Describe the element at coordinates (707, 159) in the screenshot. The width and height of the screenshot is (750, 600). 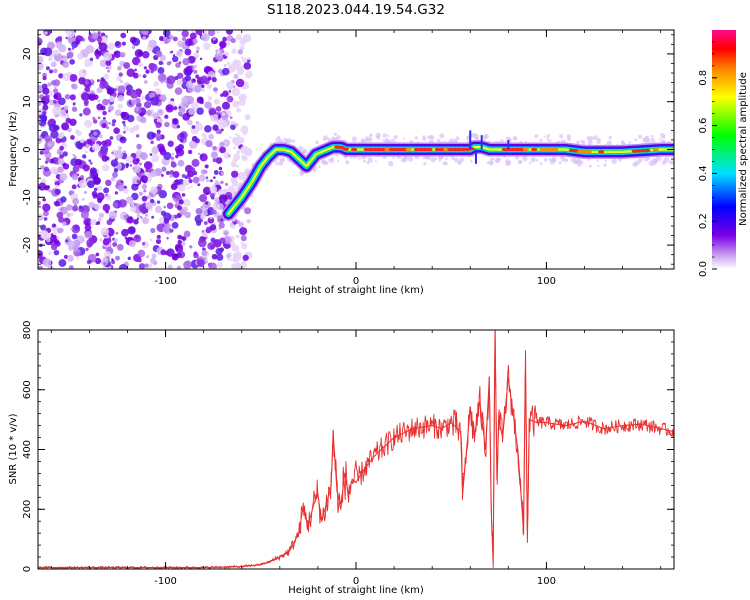
I see `colorbar-axis: 0.0 0.2 0.4 0.6 0.8` at that location.